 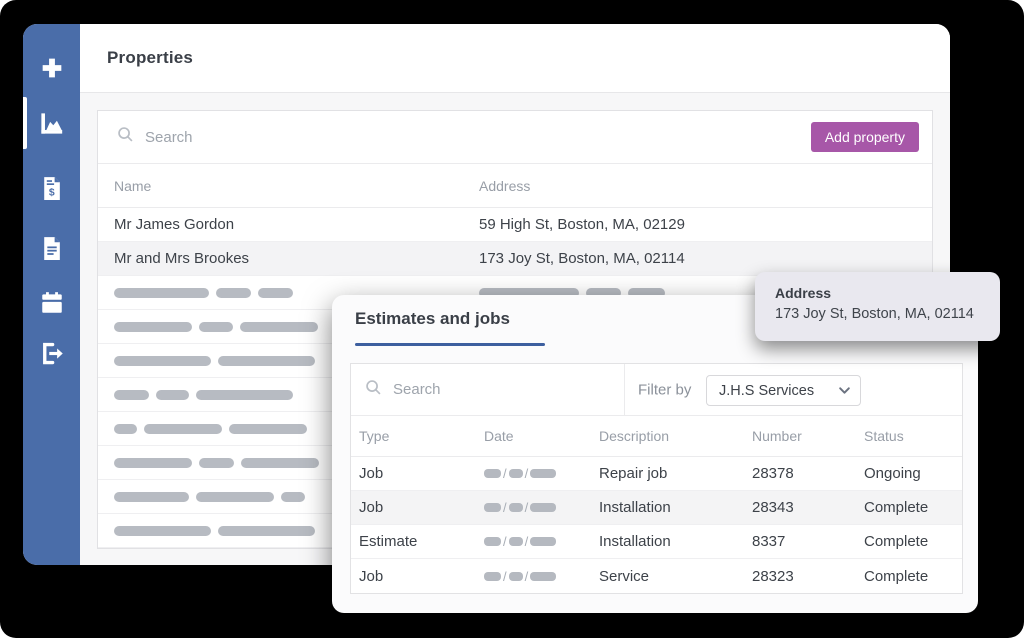 What do you see at coordinates (582, 224) in the screenshot?
I see `property-address-cell: 59 High St, Boston, MA, 02129` at bounding box center [582, 224].